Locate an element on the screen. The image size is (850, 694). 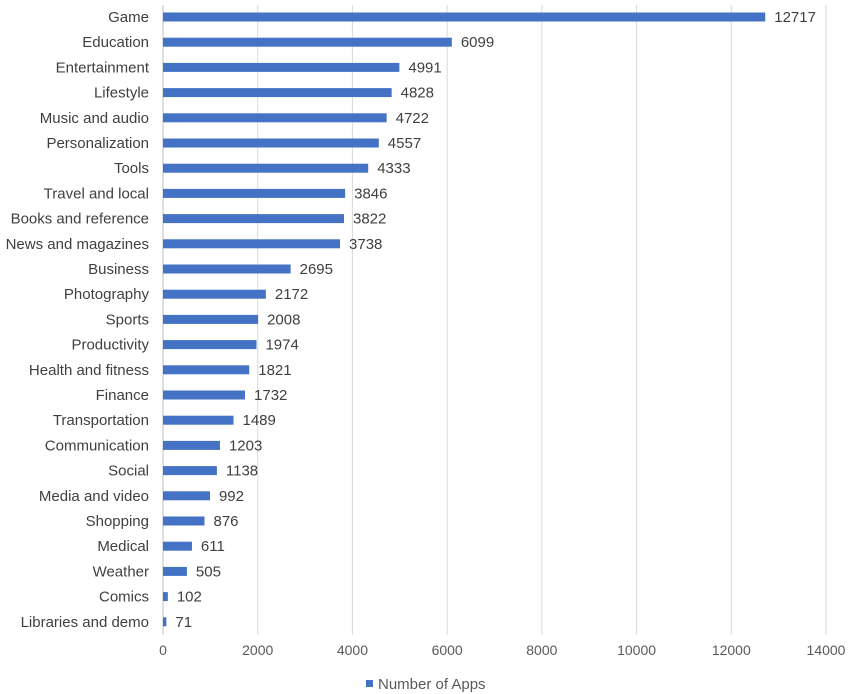
category-label: Finance is located at coordinates (122, 395).